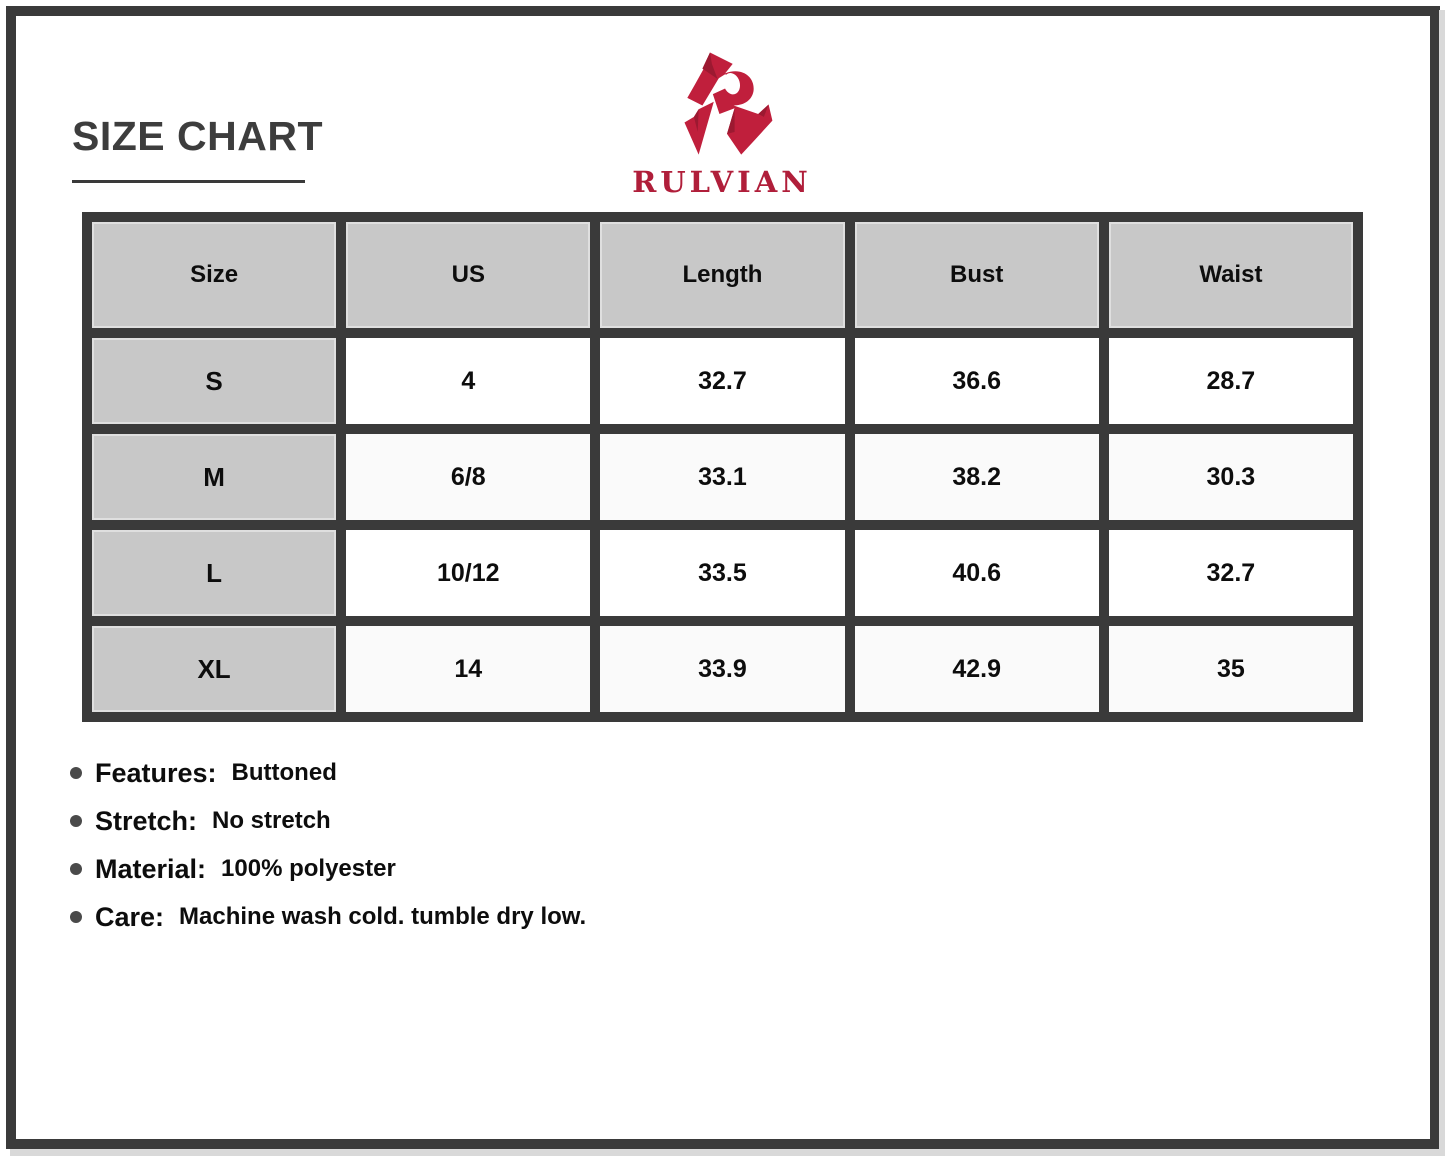 The image size is (1445, 1156). I want to click on measurement-cell: 6/8, so click(468, 477).